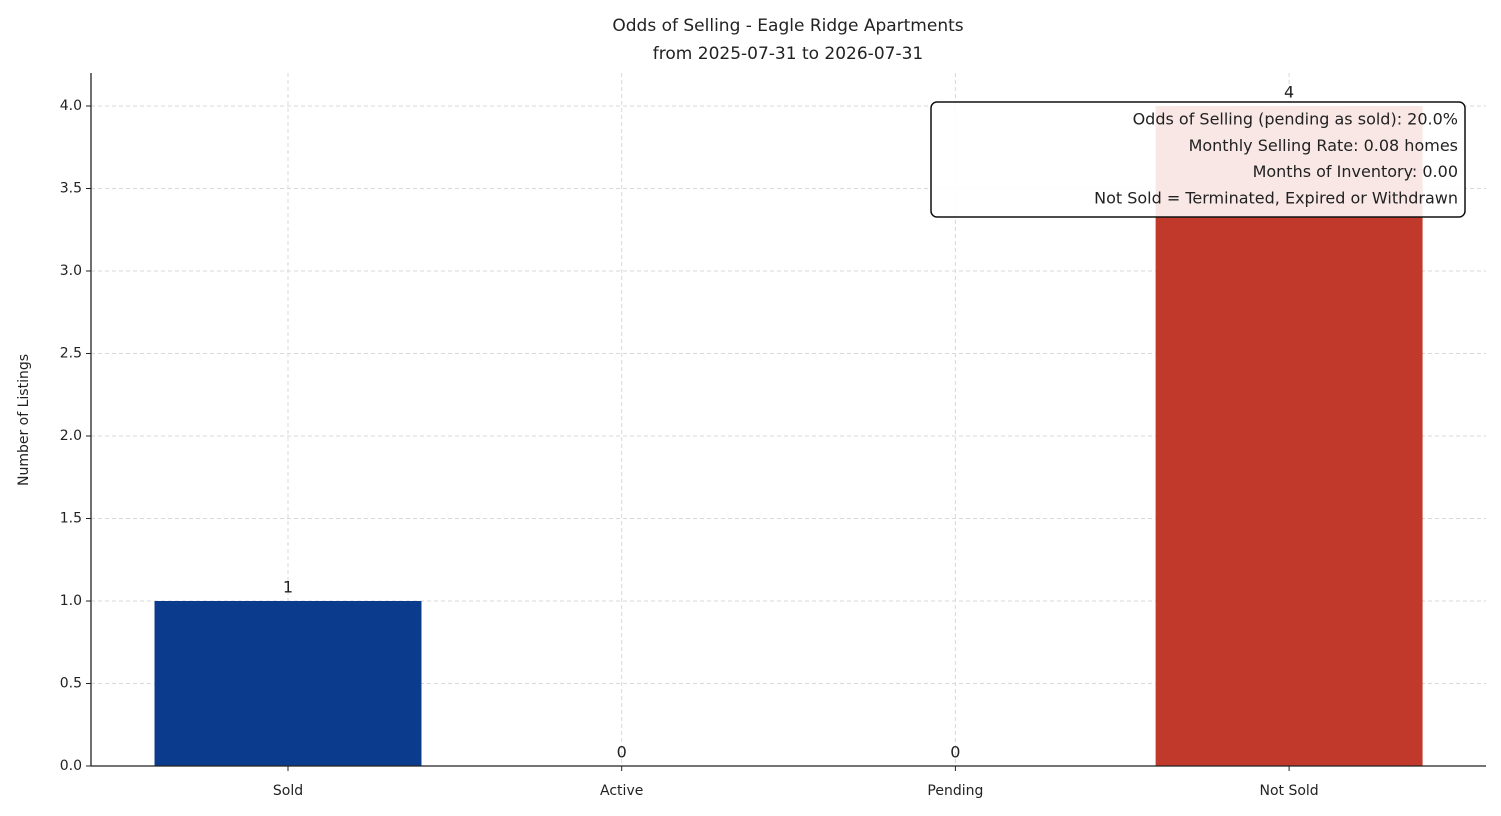 This screenshot has width=1501, height=816. What do you see at coordinates (71, 189) in the screenshot?
I see `y-tick-label: 3.5` at bounding box center [71, 189].